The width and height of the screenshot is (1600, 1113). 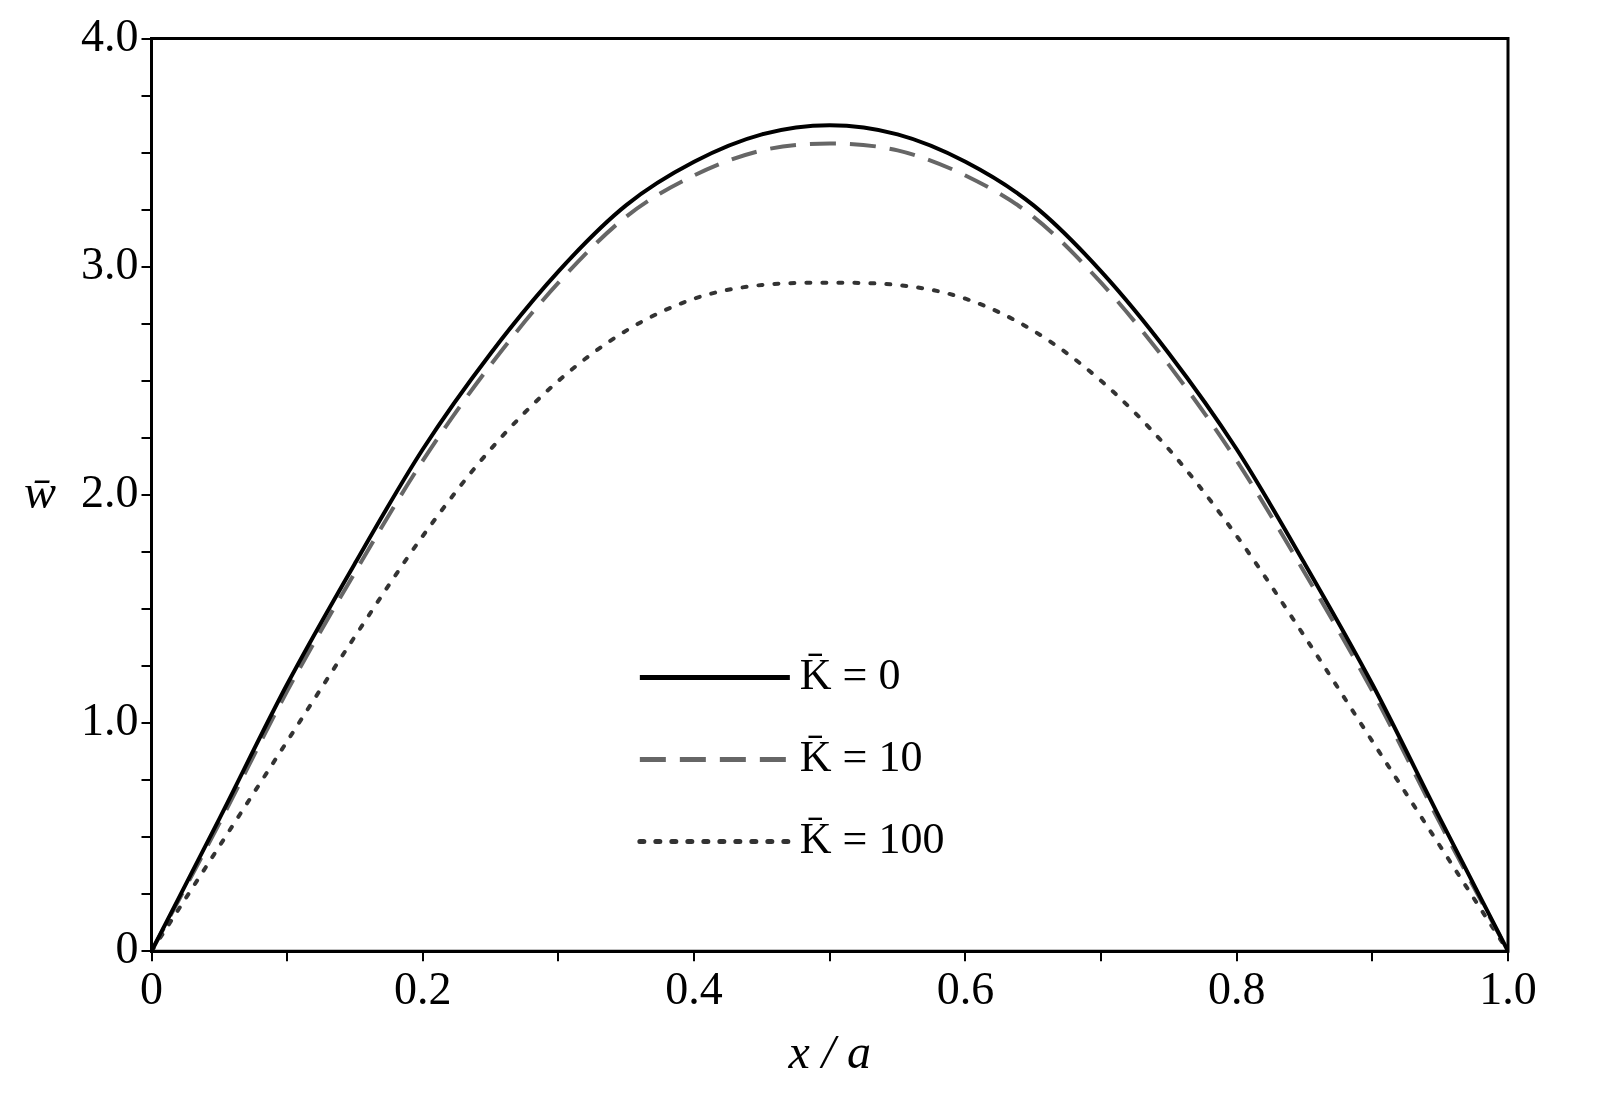 What do you see at coordinates (110, 263) in the screenshot?
I see `y-tick-label: 3.0` at bounding box center [110, 263].